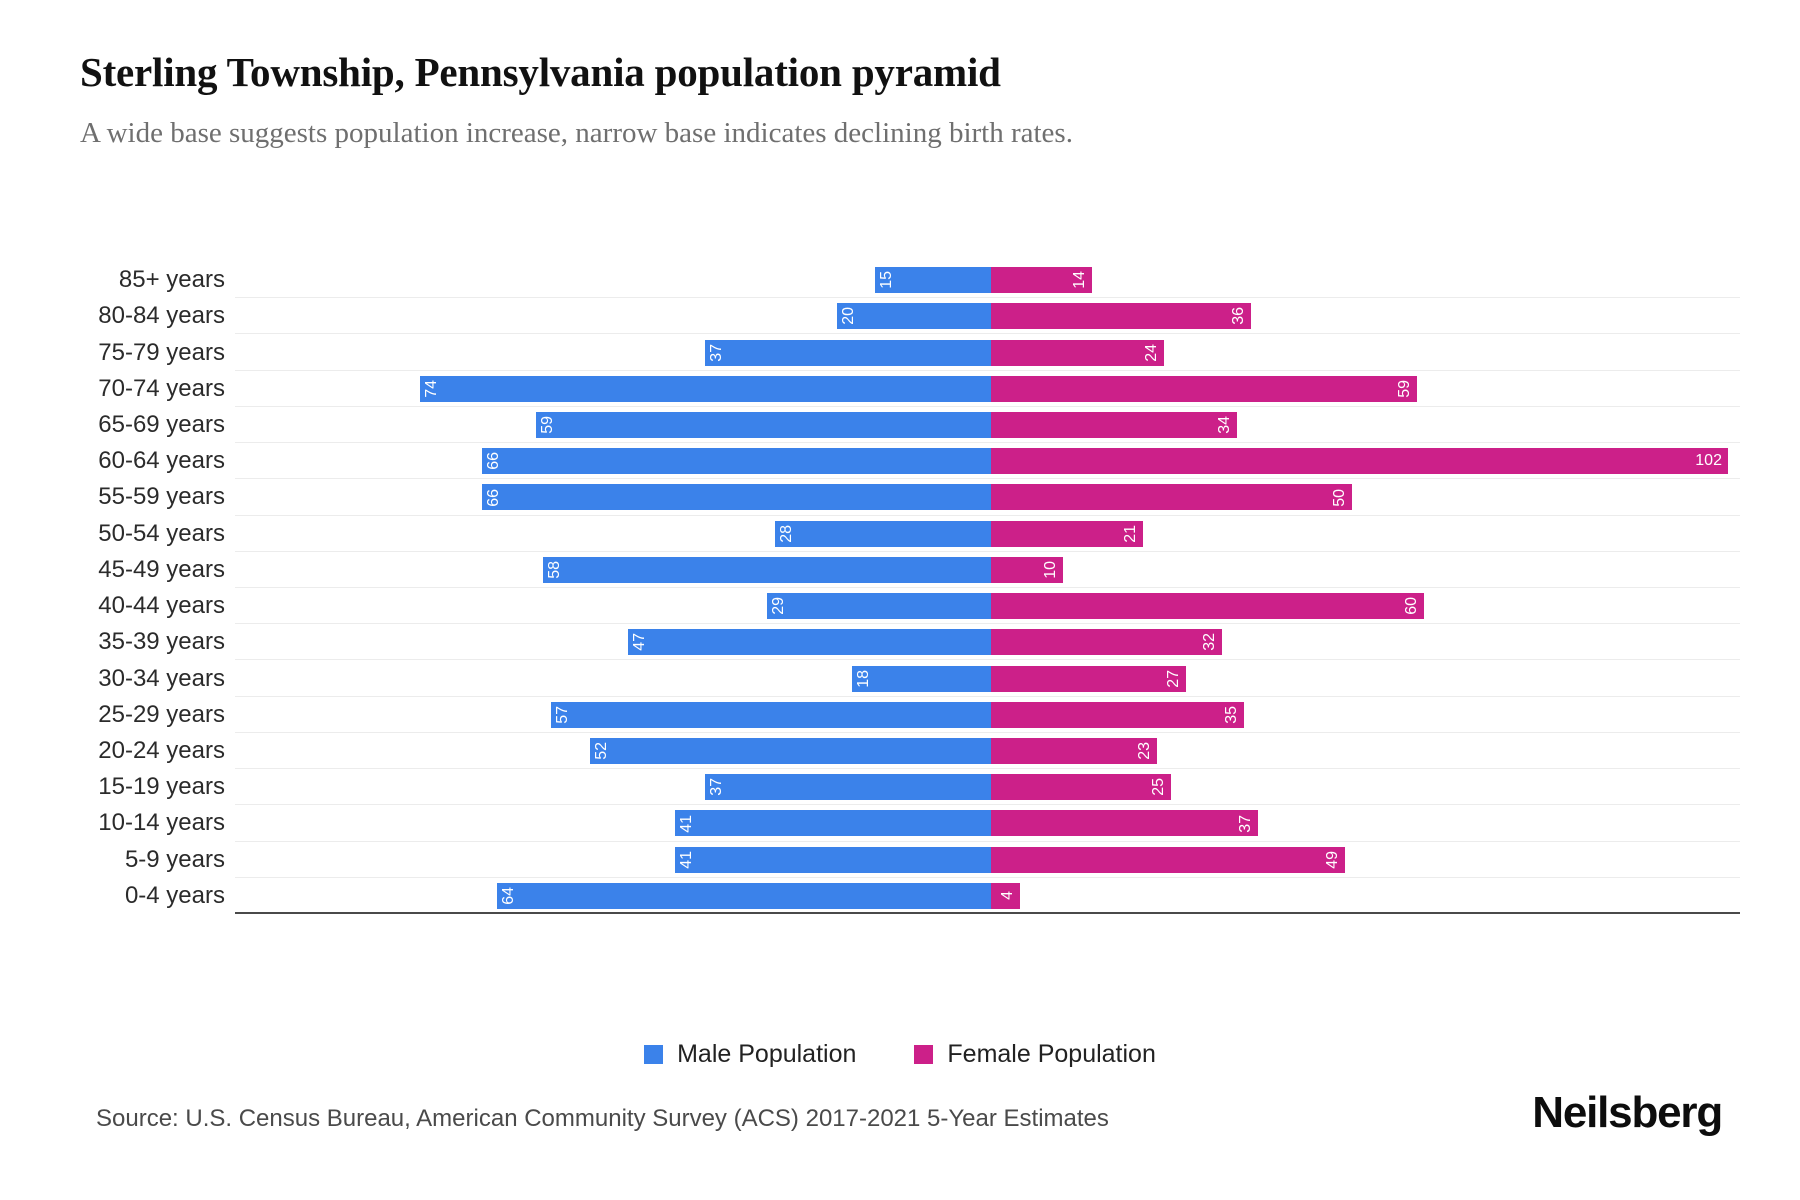 Image resolution: width=1800 pixels, height=1200 pixels. I want to click on bar-value-female: 27, so click(1173, 678).